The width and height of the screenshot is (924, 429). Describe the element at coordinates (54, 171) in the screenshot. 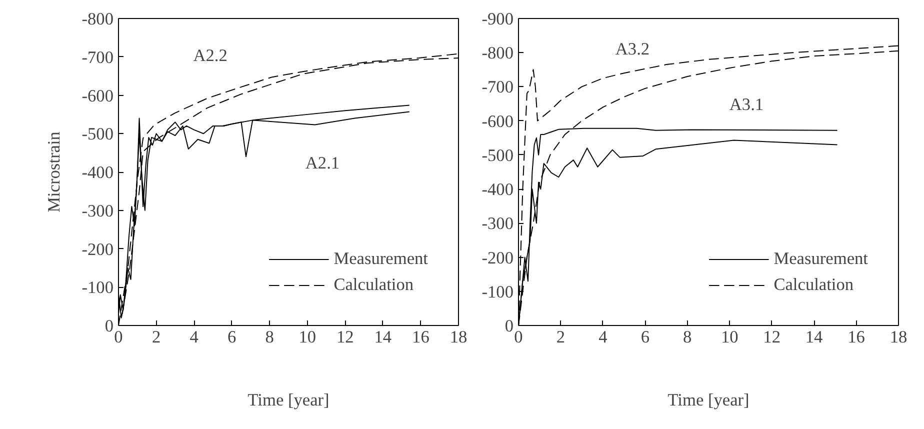

I see `y-axis-title: Microstrain` at that location.